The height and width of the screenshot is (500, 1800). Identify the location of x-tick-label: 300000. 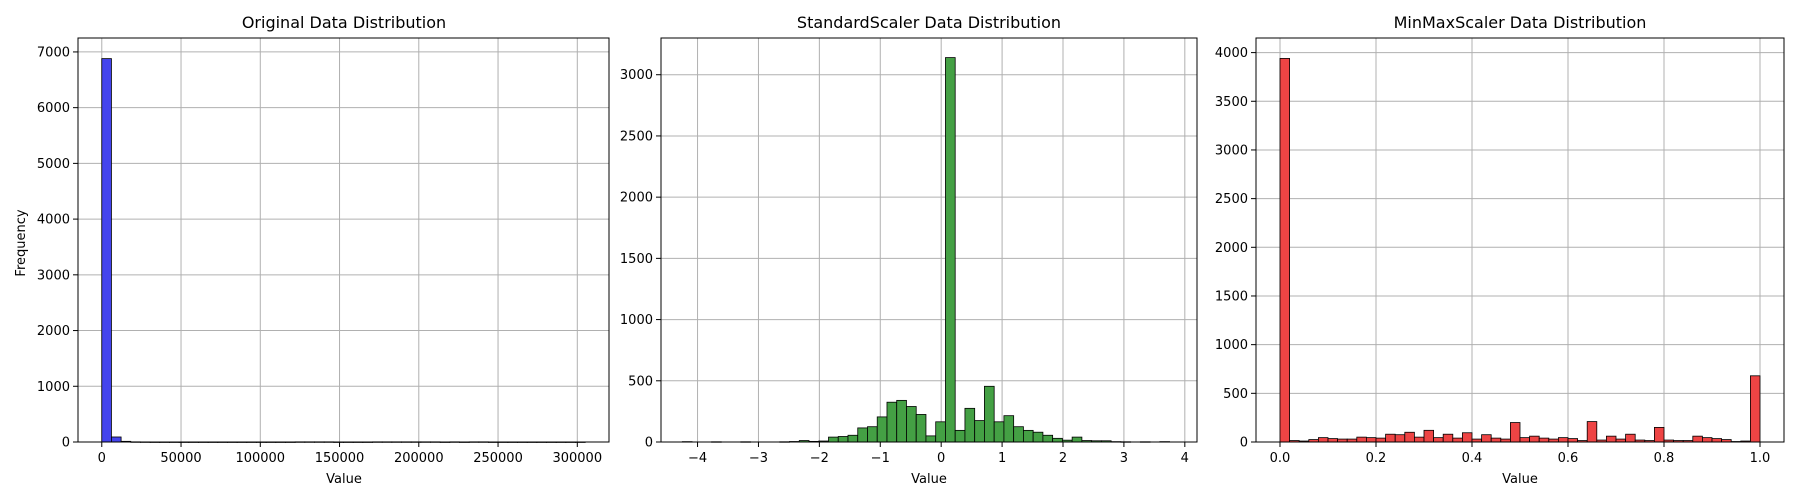
(577, 458).